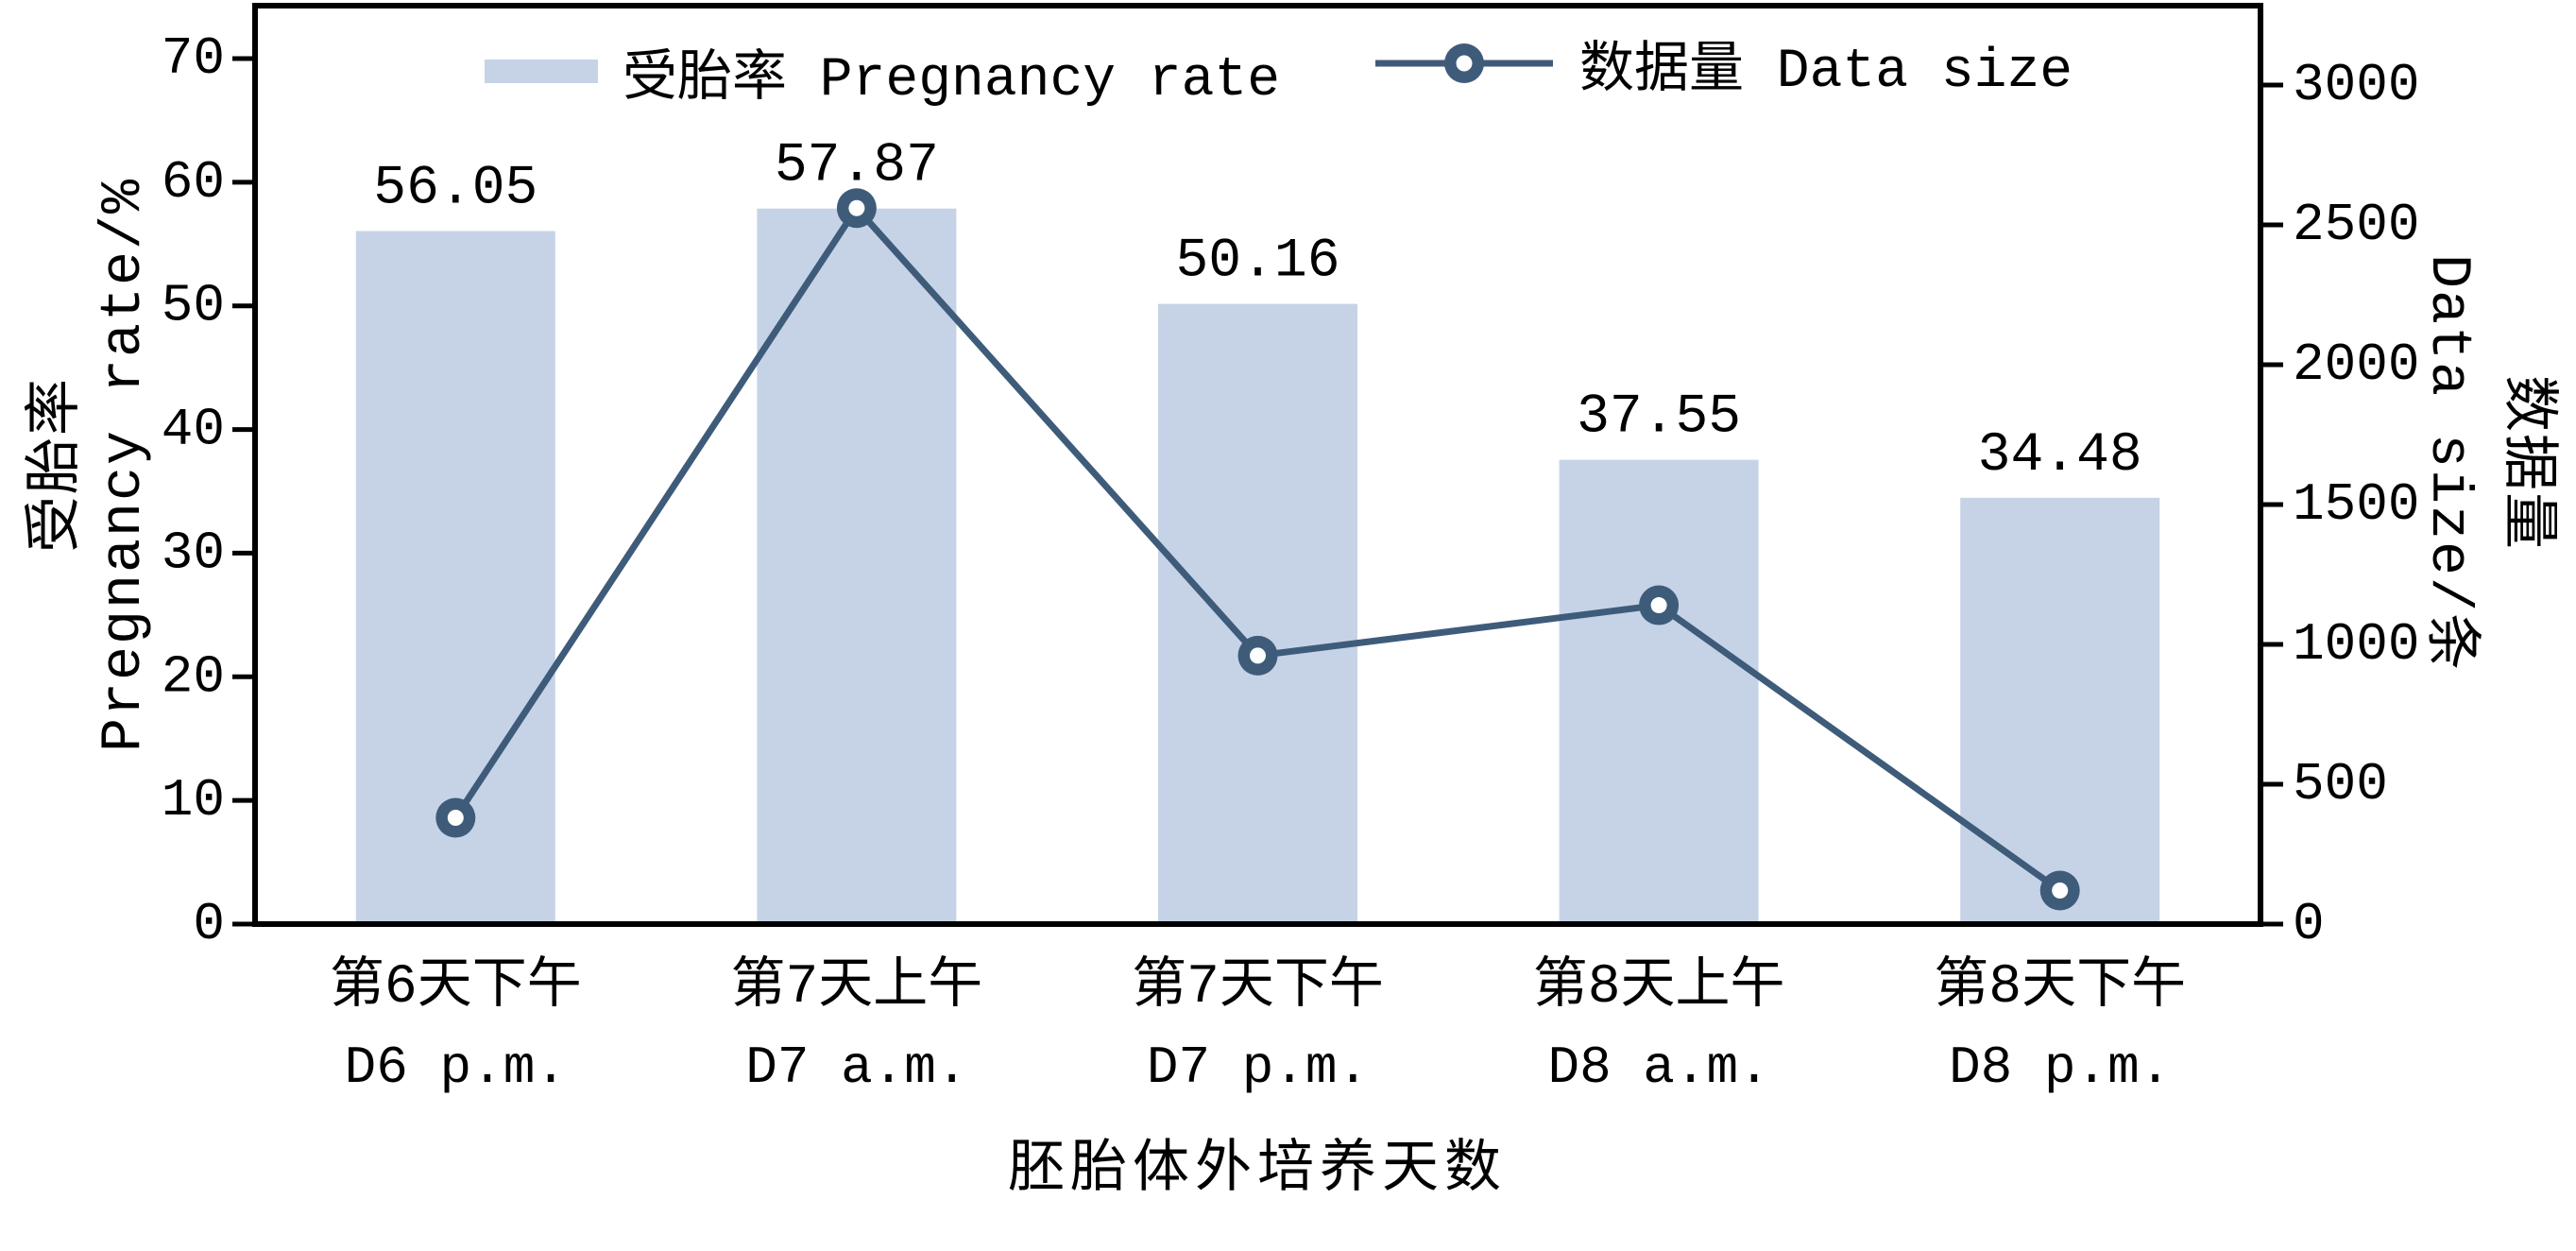 The image size is (2576, 1251). I want to click on x-category-label-3-zh: 第8天上午, so click(1659, 986).